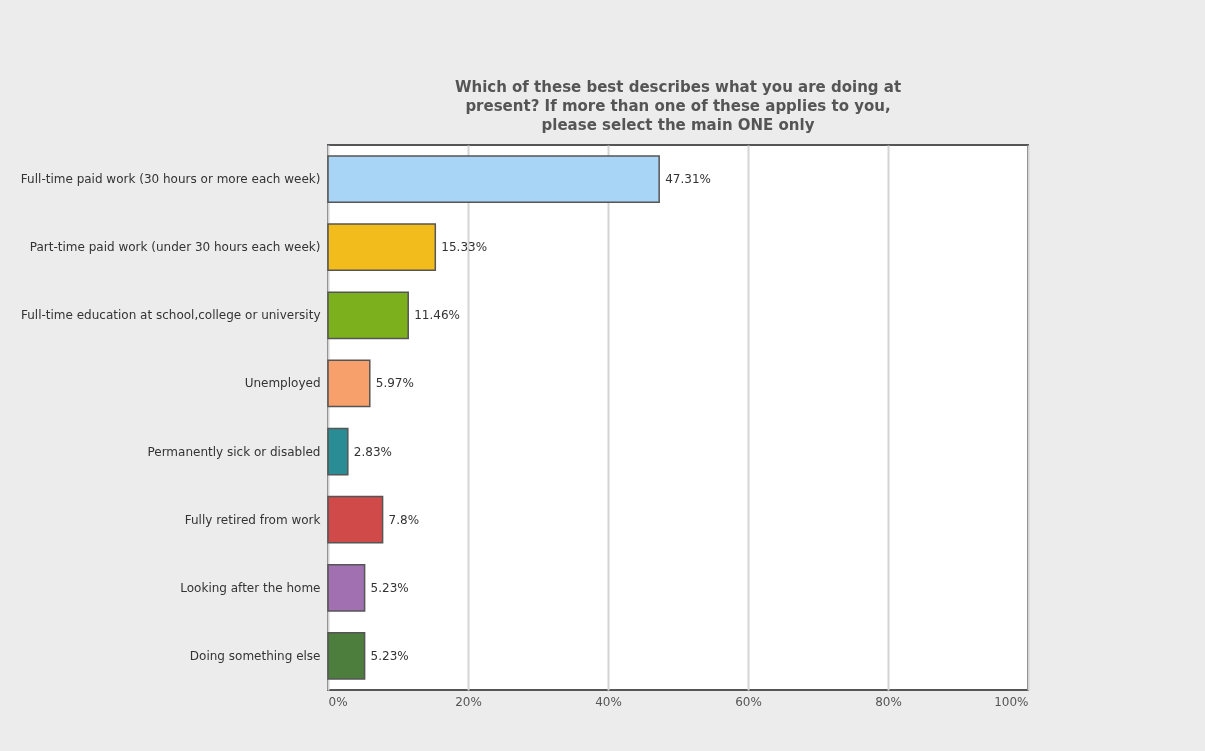  What do you see at coordinates (404, 519) in the screenshot?
I see `data-label: 7.8%` at bounding box center [404, 519].